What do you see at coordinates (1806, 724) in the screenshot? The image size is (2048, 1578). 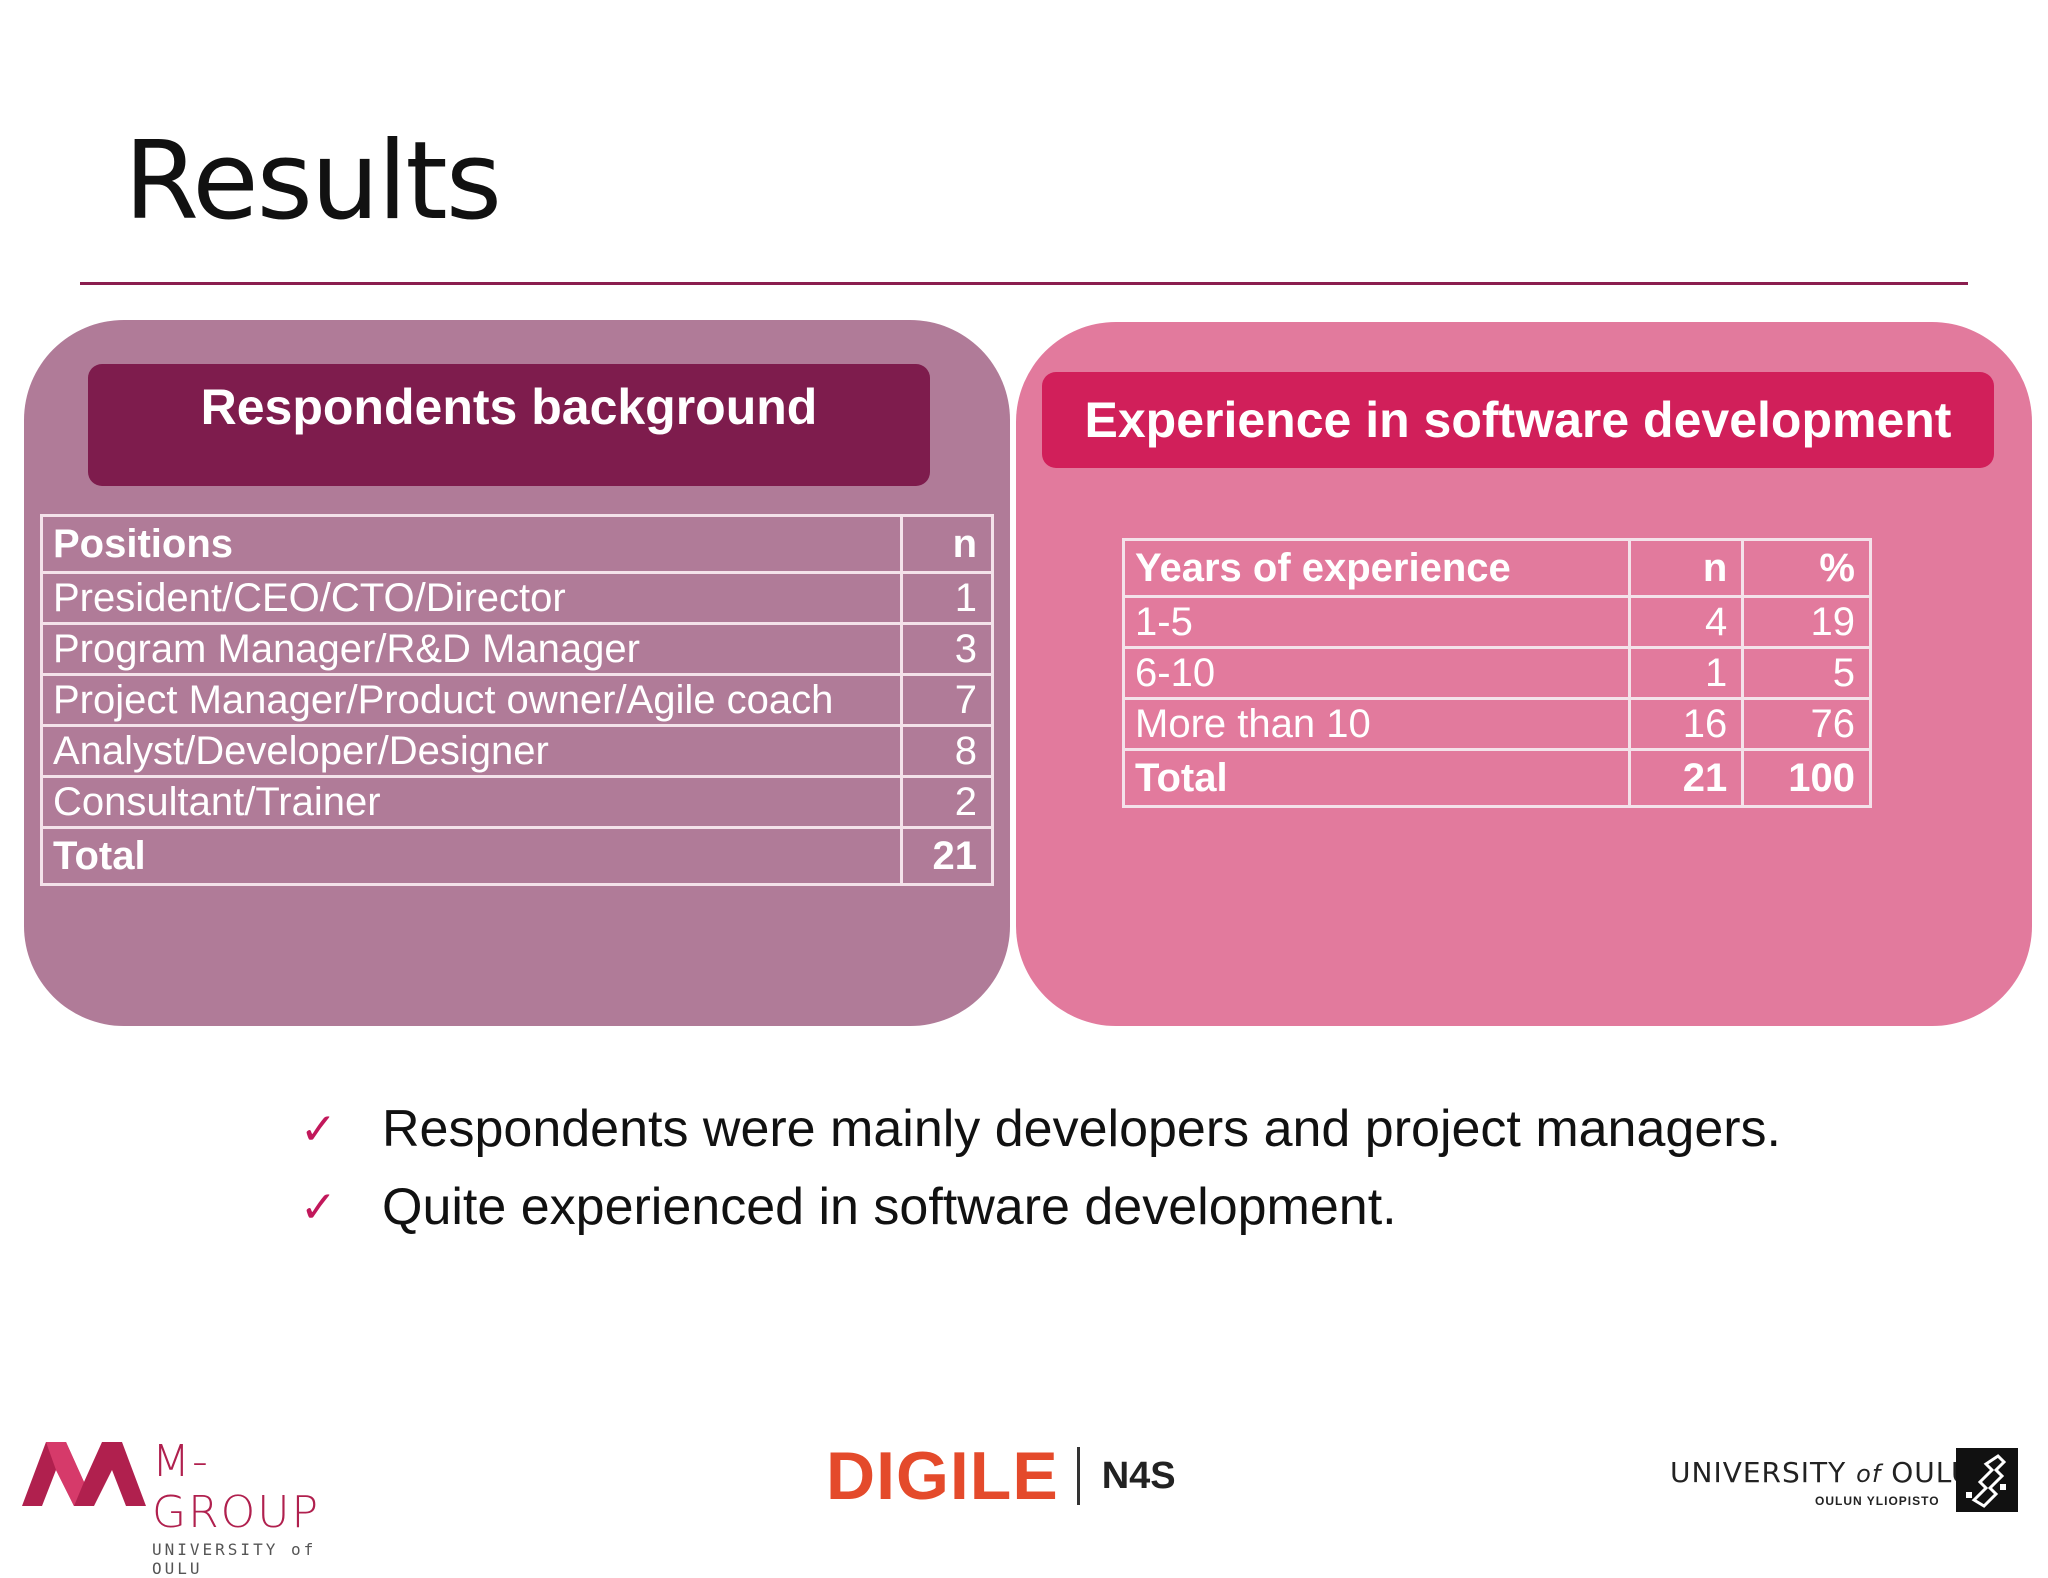 I see `percent-cell: 76` at bounding box center [1806, 724].